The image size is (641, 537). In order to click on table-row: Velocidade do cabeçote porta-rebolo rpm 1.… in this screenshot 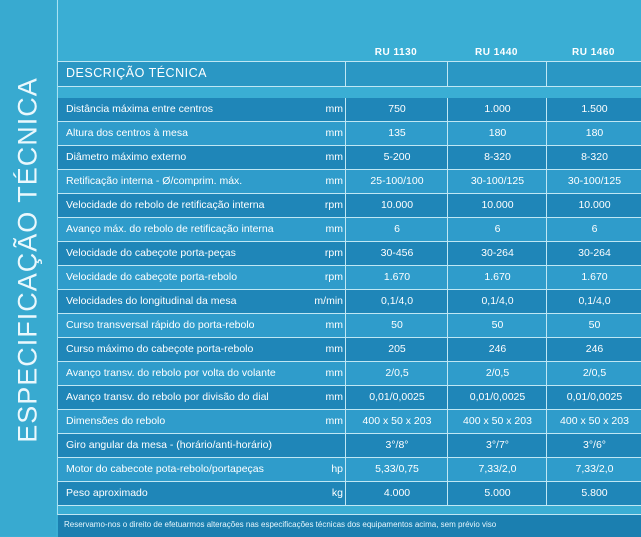, I will do `click(349, 278)`.